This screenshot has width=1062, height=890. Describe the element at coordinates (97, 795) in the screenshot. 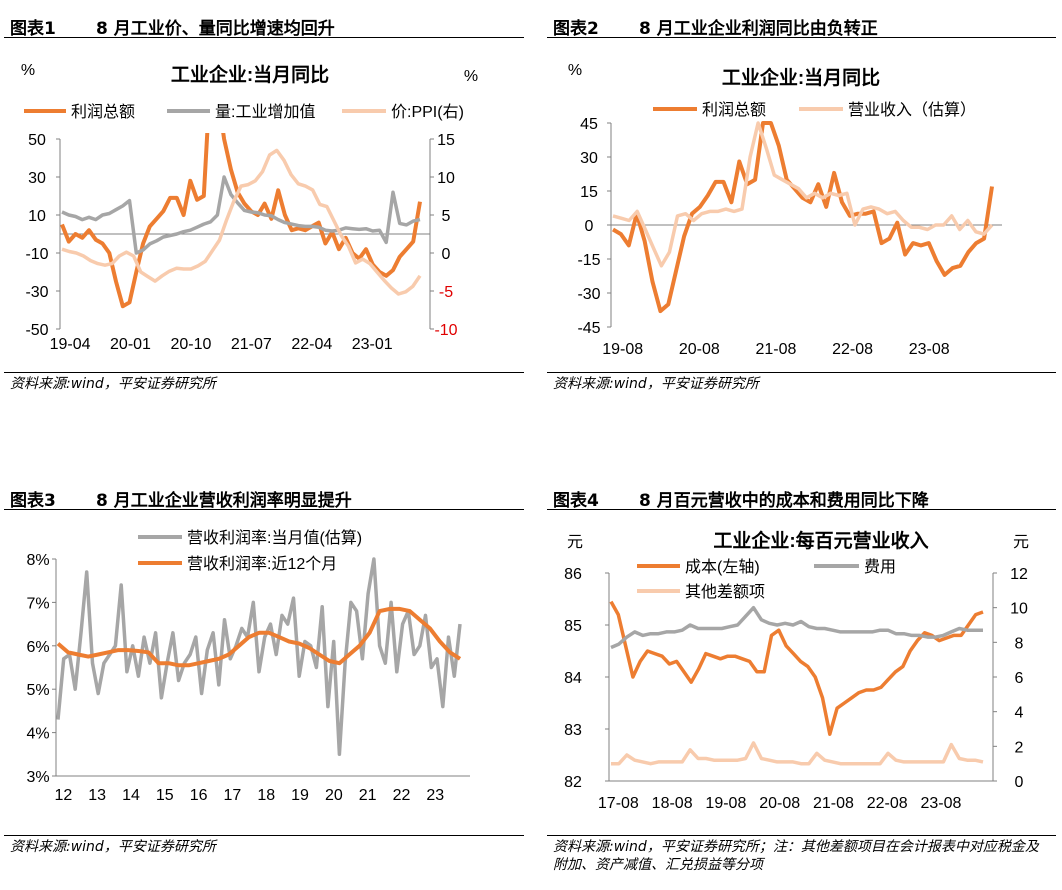

I see `x-tick-label: 13` at that location.